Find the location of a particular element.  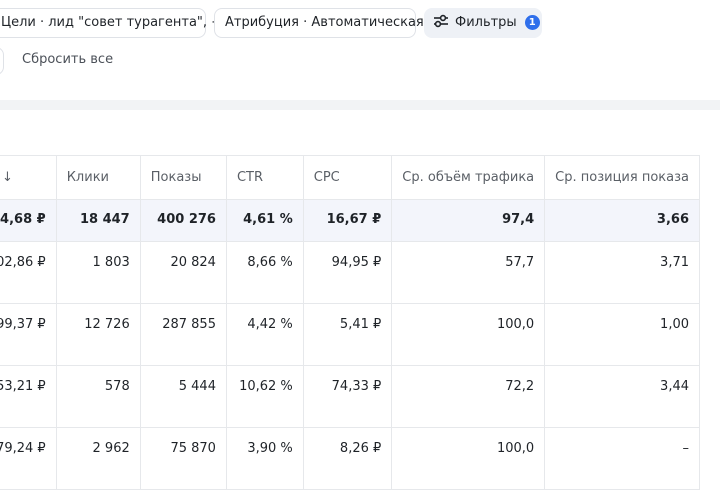

column-header-cpc: CPC is located at coordinates (347, 177).